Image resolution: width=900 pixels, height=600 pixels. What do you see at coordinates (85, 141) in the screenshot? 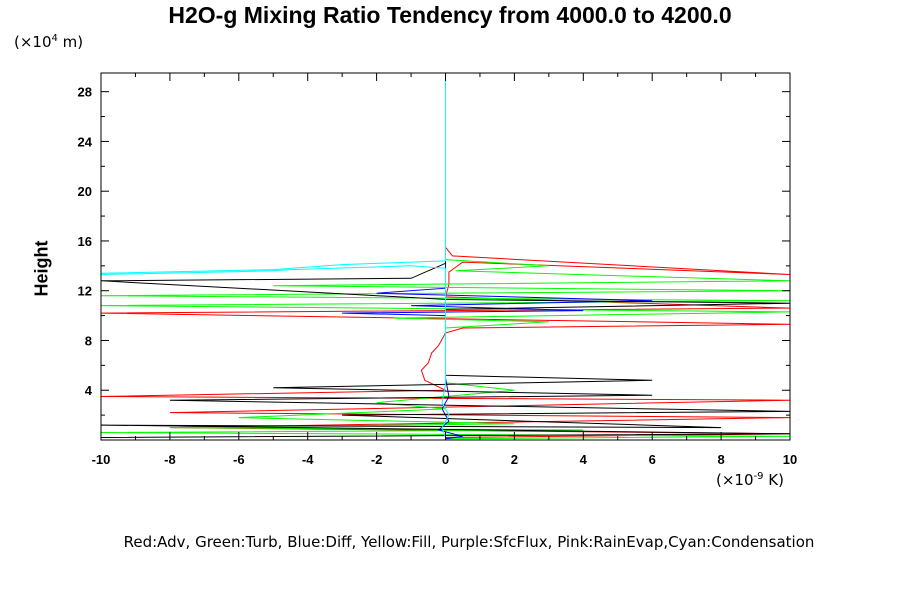
I see `y-tick-label: 24` at bounding box center [85, 141].